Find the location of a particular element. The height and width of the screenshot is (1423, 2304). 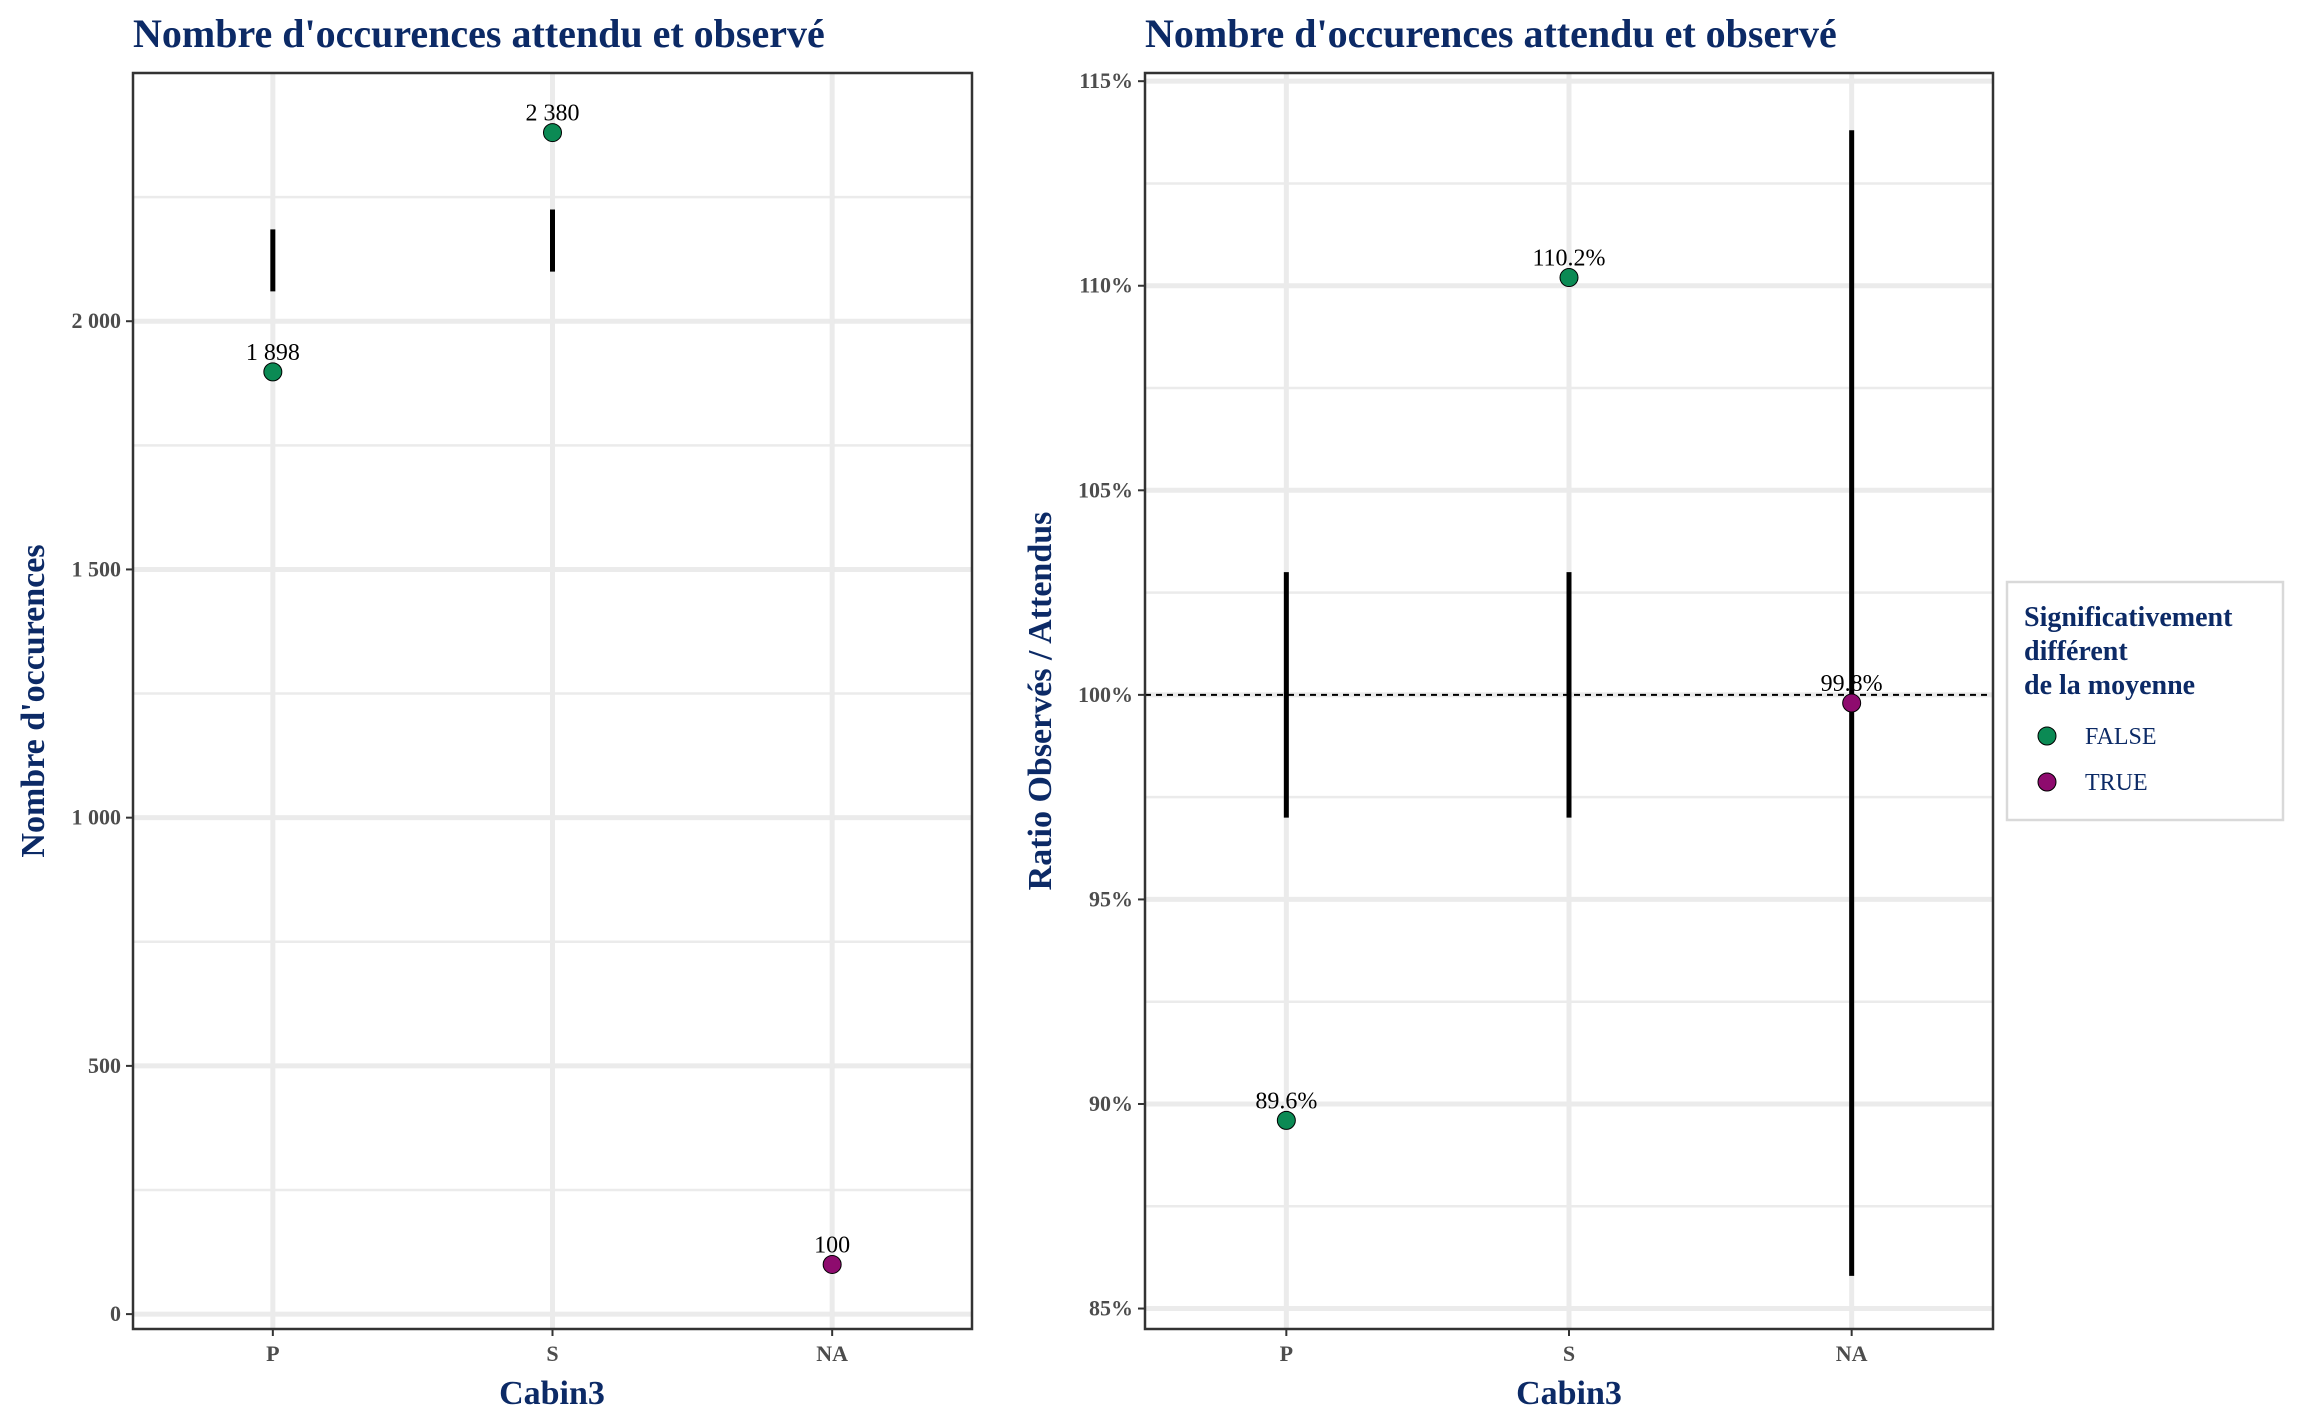

legend-key-true is located at coordinates (2047, 782).